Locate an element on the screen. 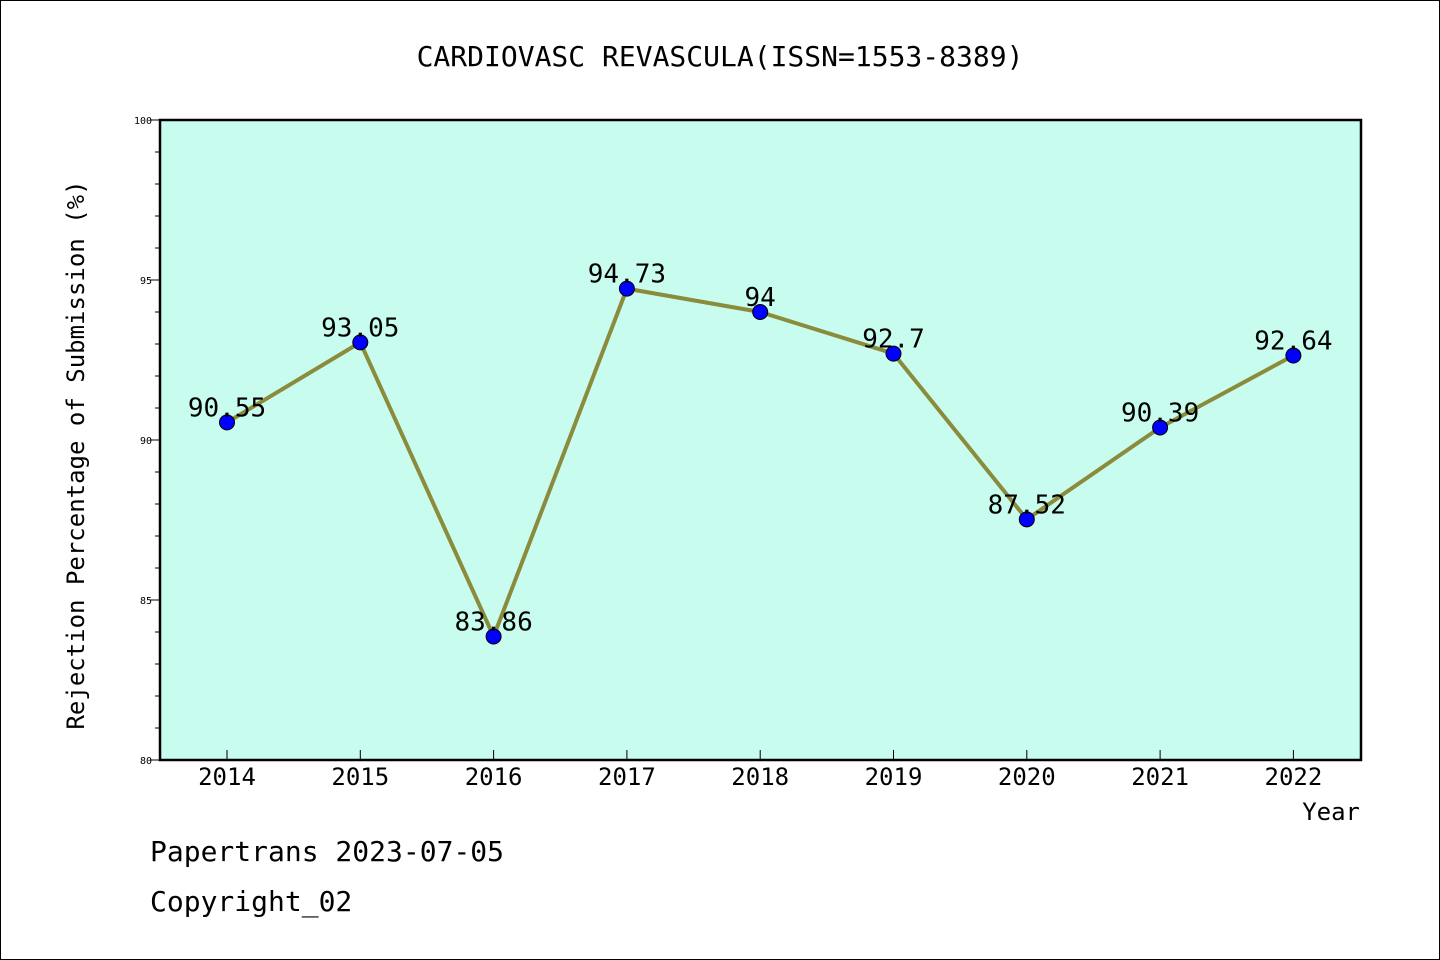 This screenshot has height=960, width=1440. y-tick-label: 90 is located at coordinates (146, 441).